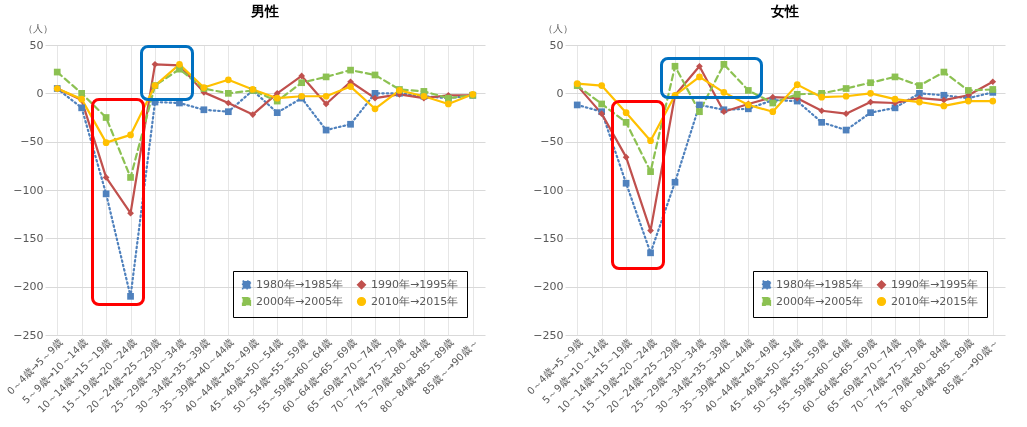  Describe the element at coordinates (784, 11) in the screenshot. I see `chart-title: 女性` at that location.